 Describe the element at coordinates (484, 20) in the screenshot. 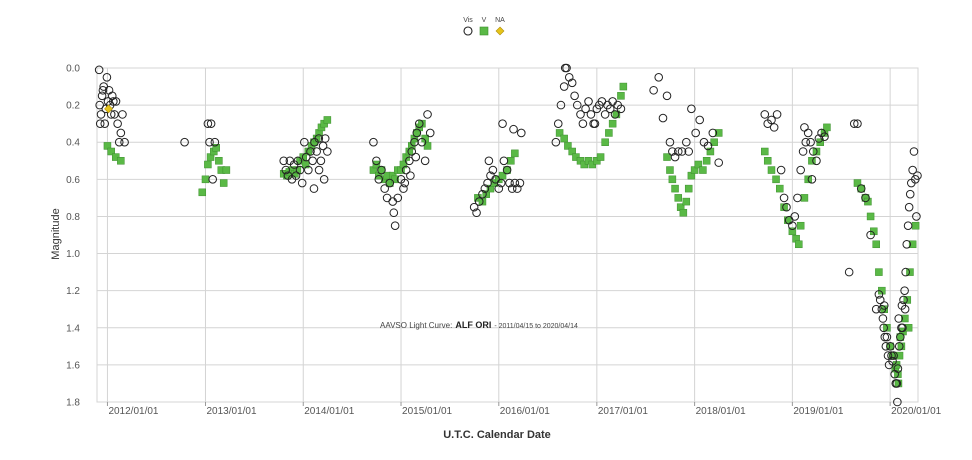

I see `legend-label-v: V` at that location.